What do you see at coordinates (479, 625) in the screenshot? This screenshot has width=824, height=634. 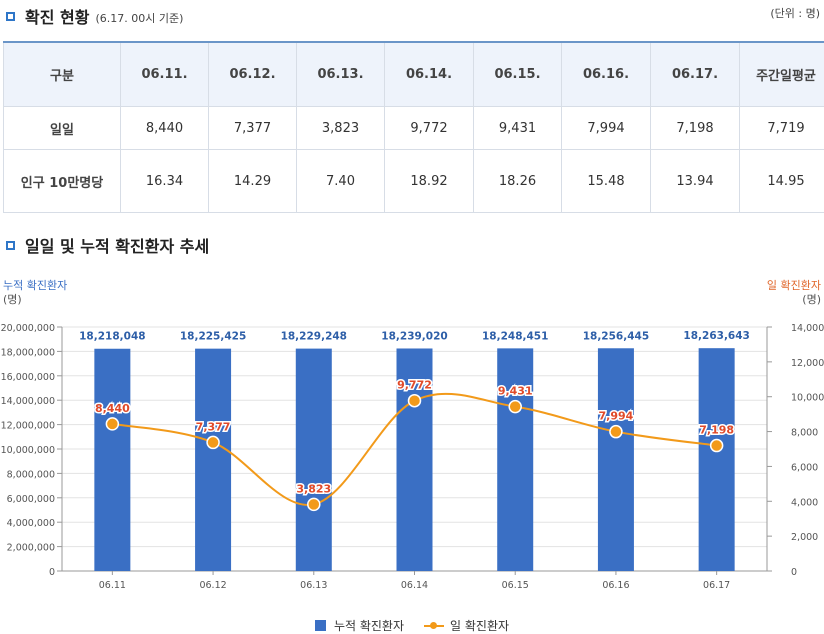 I see `legend-label: 일 확진환자` at bounding box center [479, 625].